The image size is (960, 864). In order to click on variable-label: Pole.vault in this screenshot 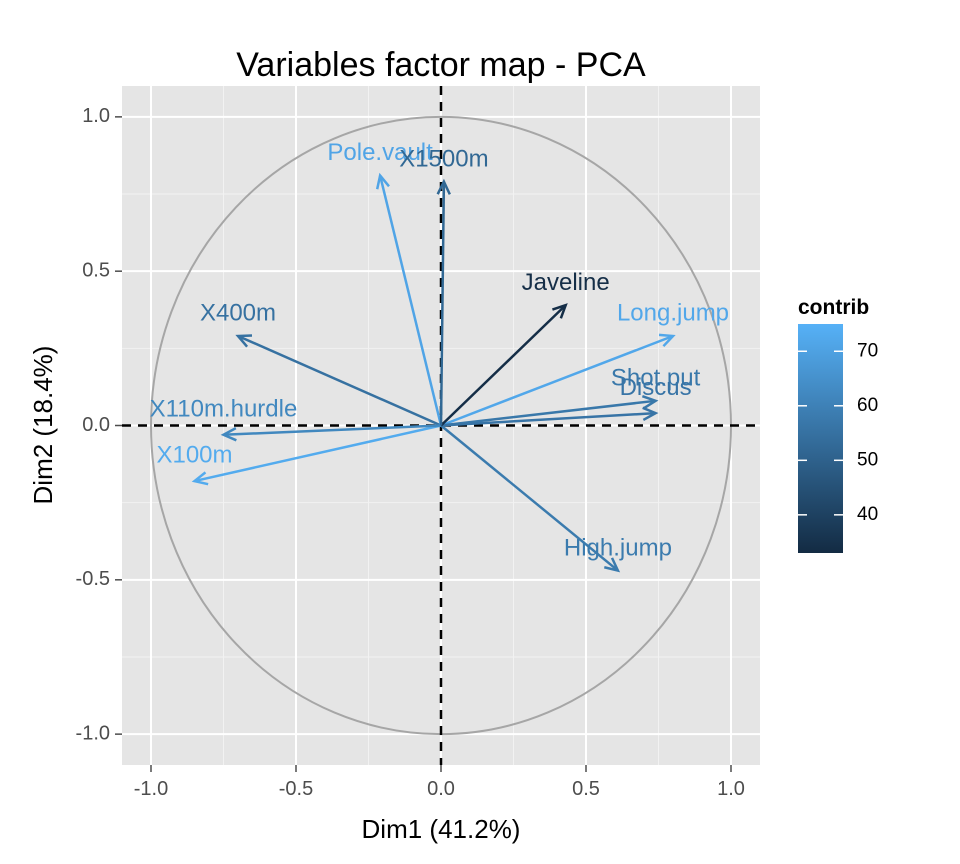, I will do `click(380, 152)`.